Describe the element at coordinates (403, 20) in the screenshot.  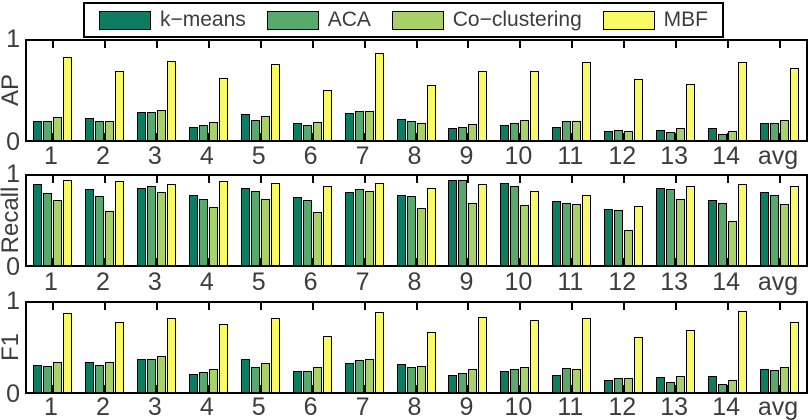
I see `legend: k−means ACA Co−clustering MBF` at that location.